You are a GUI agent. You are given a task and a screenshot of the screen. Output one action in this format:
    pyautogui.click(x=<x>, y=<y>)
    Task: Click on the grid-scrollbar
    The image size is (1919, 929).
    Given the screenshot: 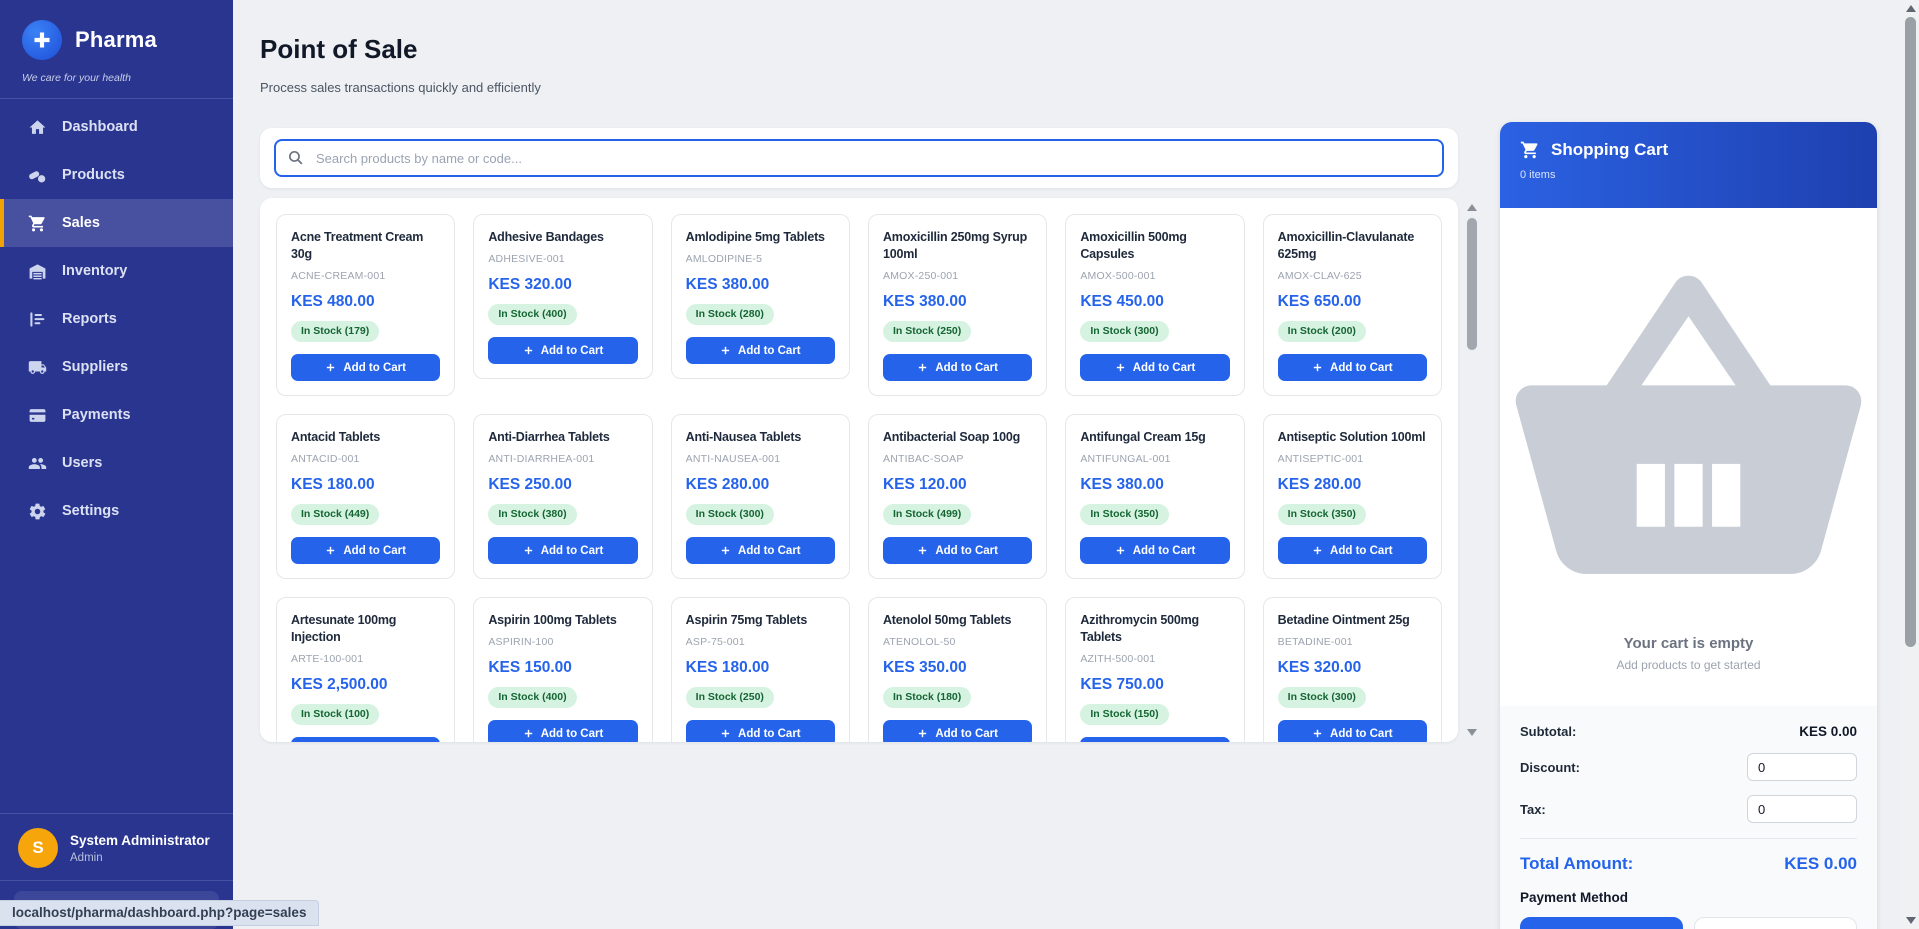 What is the action you would take?
    pyautogui.click(x=1472, y=470)
    